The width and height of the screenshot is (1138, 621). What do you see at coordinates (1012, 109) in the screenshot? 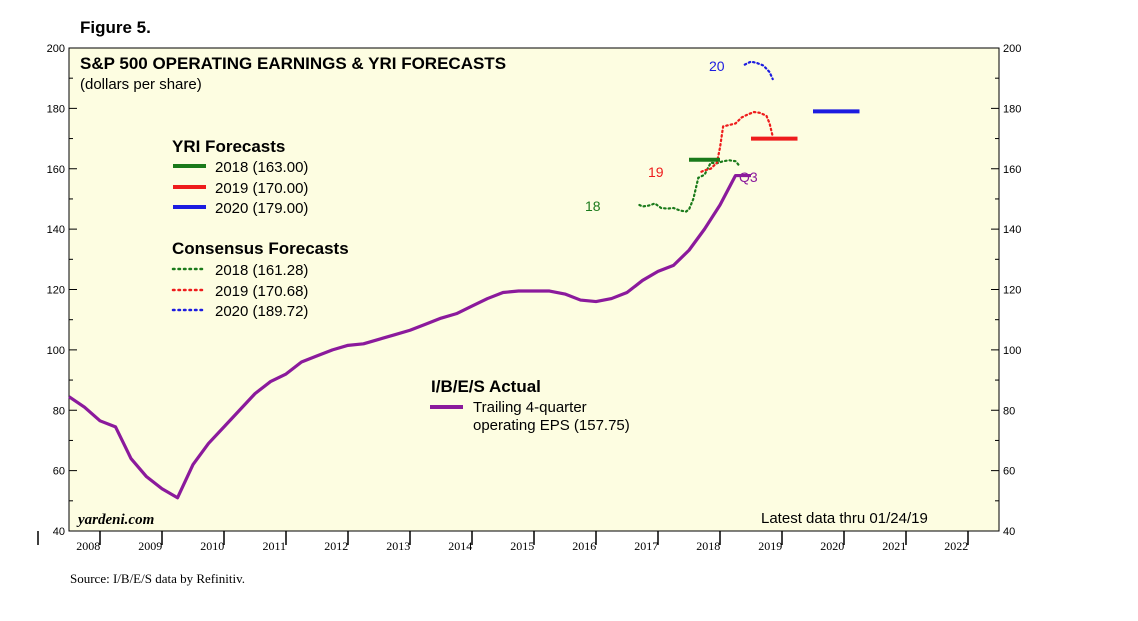
I see `y-tick-label-right: 180` at bounding box center [1012, 109].